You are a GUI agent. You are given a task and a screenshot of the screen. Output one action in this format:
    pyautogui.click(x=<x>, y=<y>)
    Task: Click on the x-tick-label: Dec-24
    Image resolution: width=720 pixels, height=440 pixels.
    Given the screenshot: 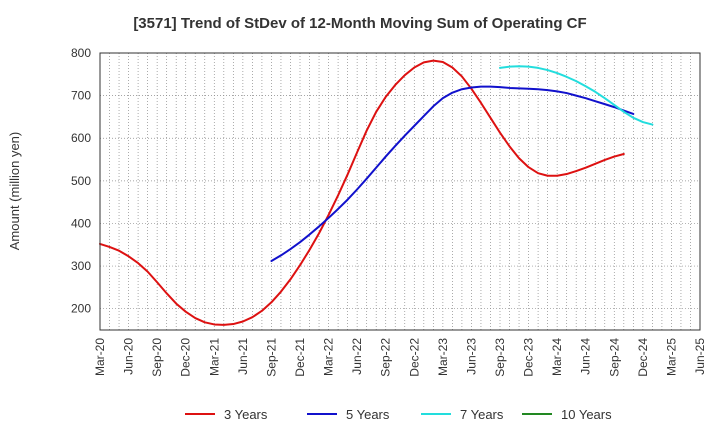 What is the action you would take?
    pyautogui.click(x=643, y=357)
    